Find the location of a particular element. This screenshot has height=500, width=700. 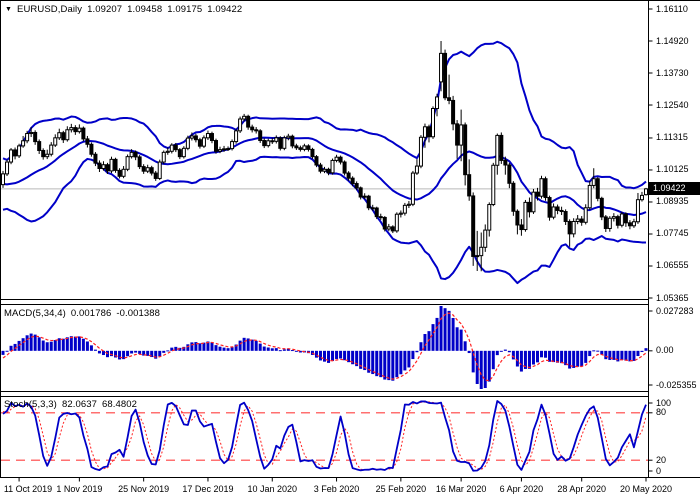

ohlc-high: 1.09458 is located at coordinates (145, 9).